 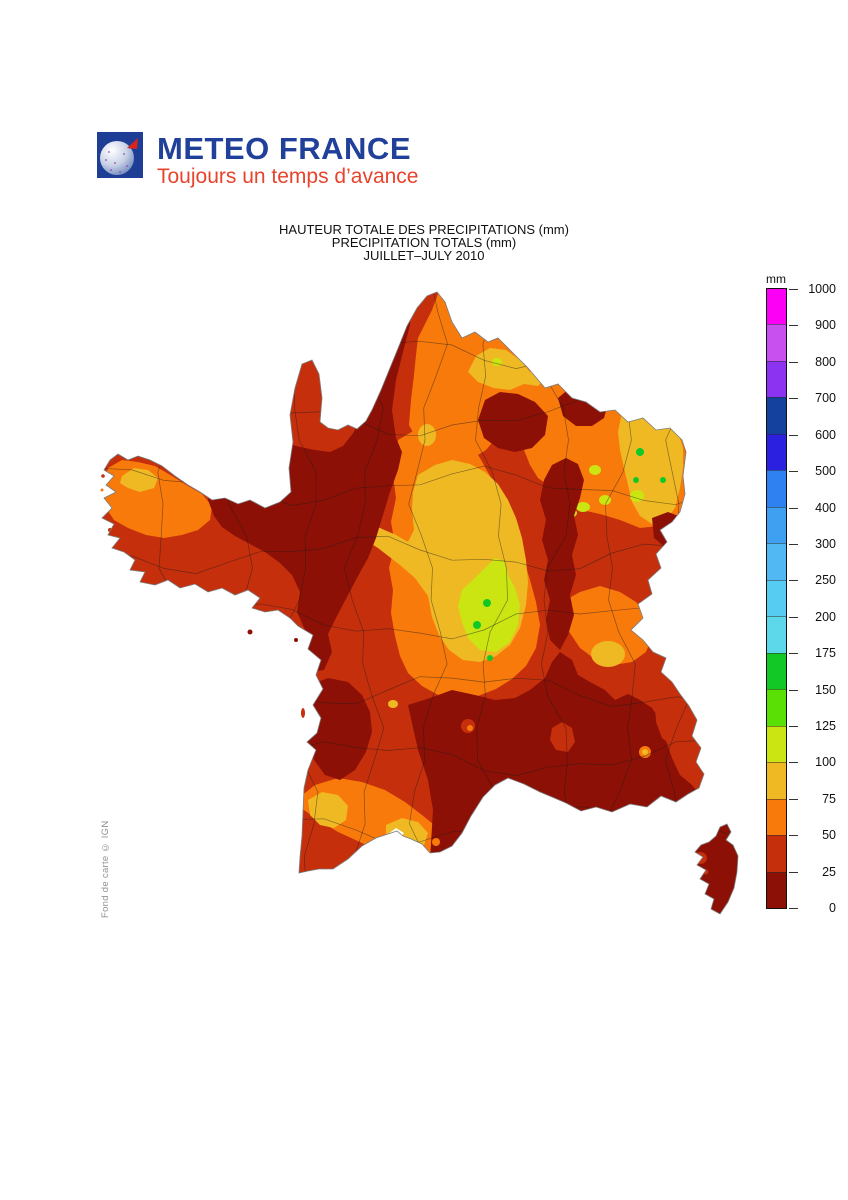 I want to click on logo-speckles, so click(x=118, y=160).